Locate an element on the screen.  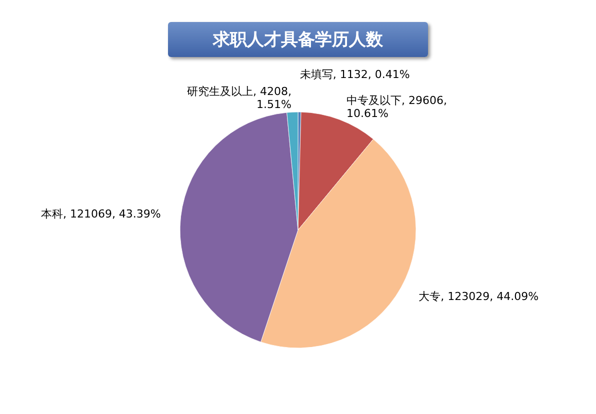
slice-label: 研究生及以上, 4208, 1.51% is located at coordinates (239, 98).